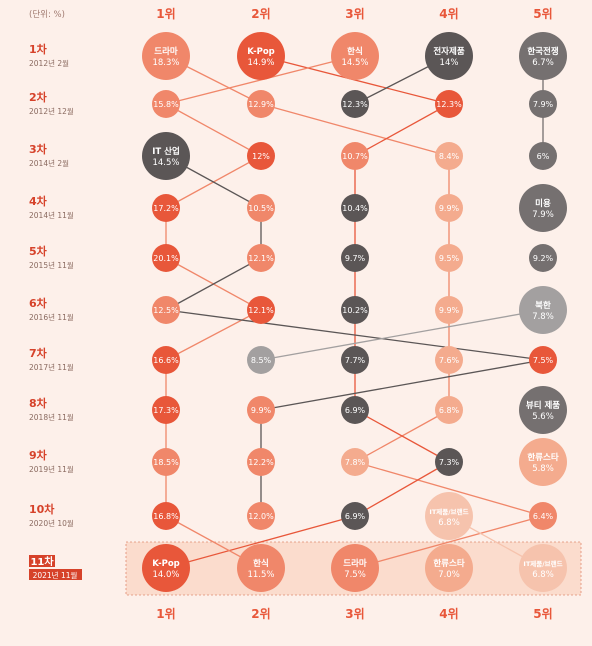 This screenshot has height=646, width=592. I want to click on rank-node: 8.5%, so click(261, 360).